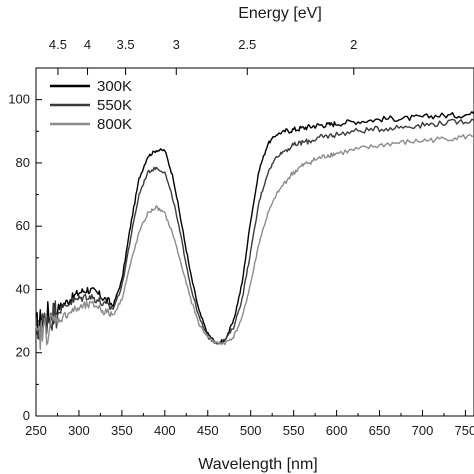 Image resolution: width=474 pixels, height=474 pixels. Describe the element at coordinates (337, 430) in the screenshot. I see `x-tick-label: 600` at that location.